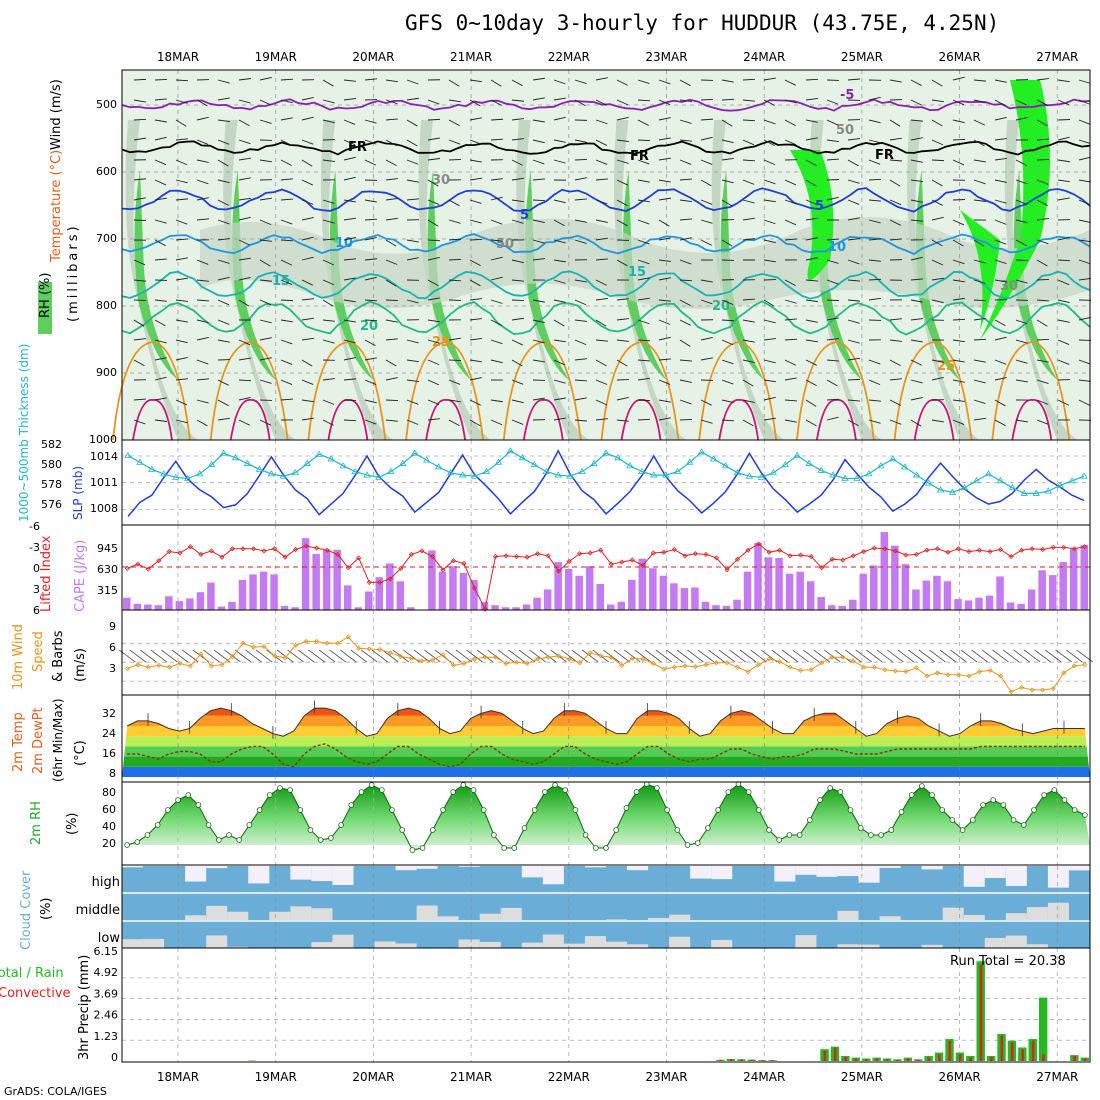  Describe the element at coordinates (869, 874) in the screenshot. I see `cloud-high-gap` at that location.